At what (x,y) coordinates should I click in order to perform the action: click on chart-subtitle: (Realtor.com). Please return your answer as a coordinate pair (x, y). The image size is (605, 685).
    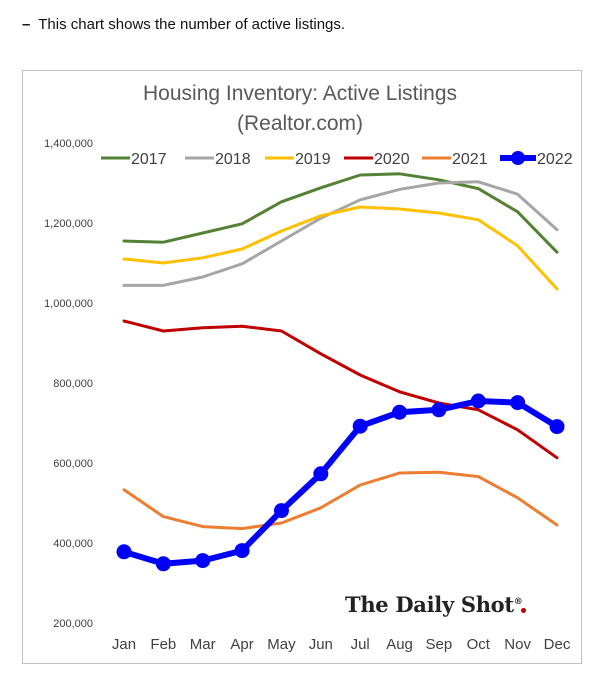
    Looking at the image, I should click on (300, 123).